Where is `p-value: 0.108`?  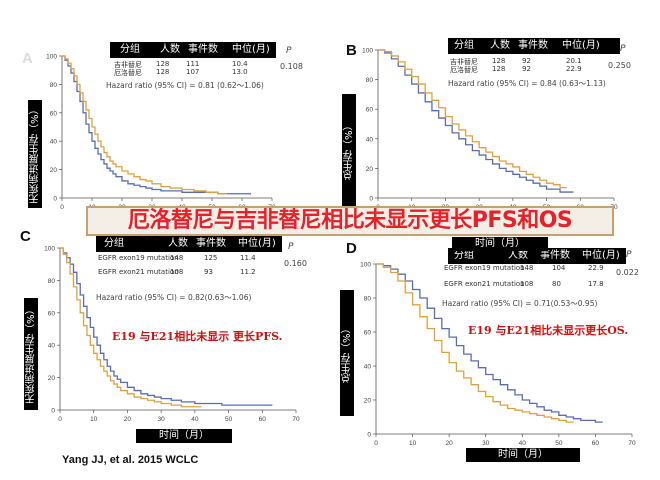
p-value: 0.108 is located at coordinates (291, 66).